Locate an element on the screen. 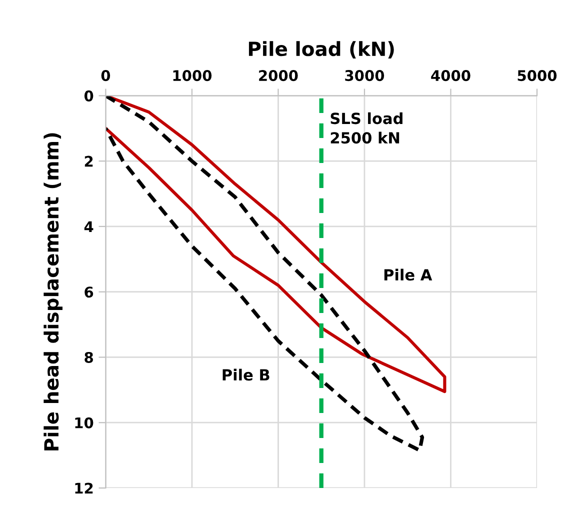 The image size is (573, 505). x-tick-label: 4000 is located at coordinates (450, 76).